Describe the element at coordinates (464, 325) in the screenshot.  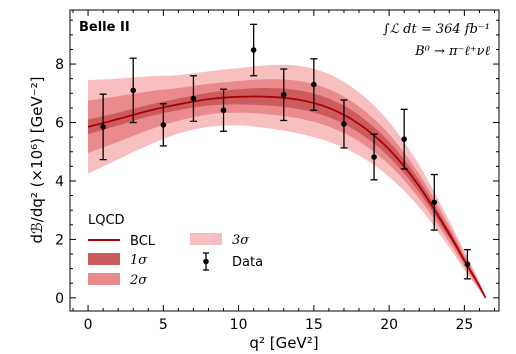
I see `x-tick-label: 25` at that location.